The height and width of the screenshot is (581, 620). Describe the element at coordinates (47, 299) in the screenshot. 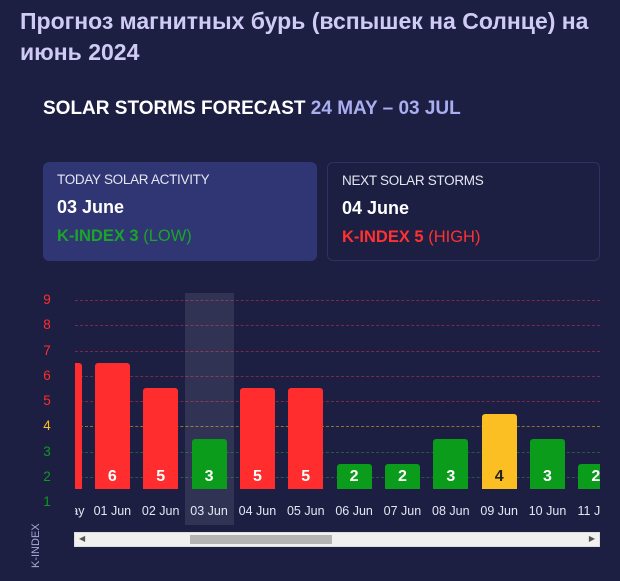

I see `y-tick-label: 9` at that location.